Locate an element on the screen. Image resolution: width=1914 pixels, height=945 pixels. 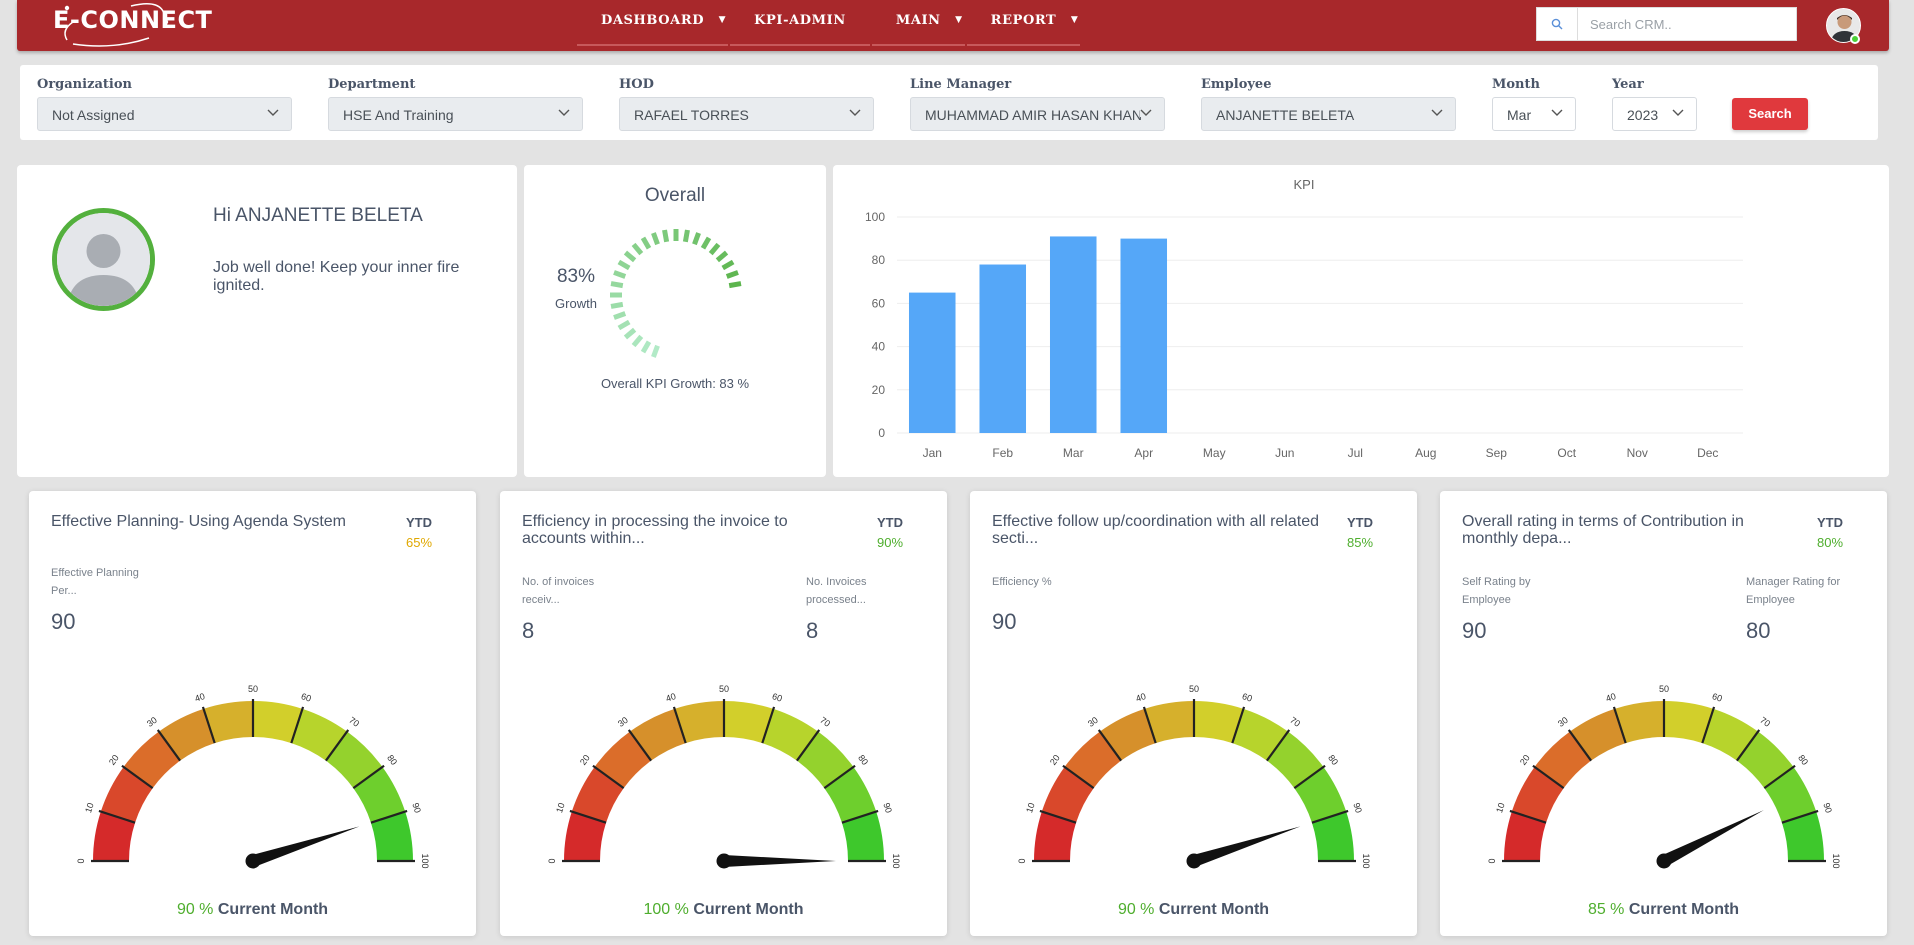
growth-percent: 83% is located at coordinates (576, 276).